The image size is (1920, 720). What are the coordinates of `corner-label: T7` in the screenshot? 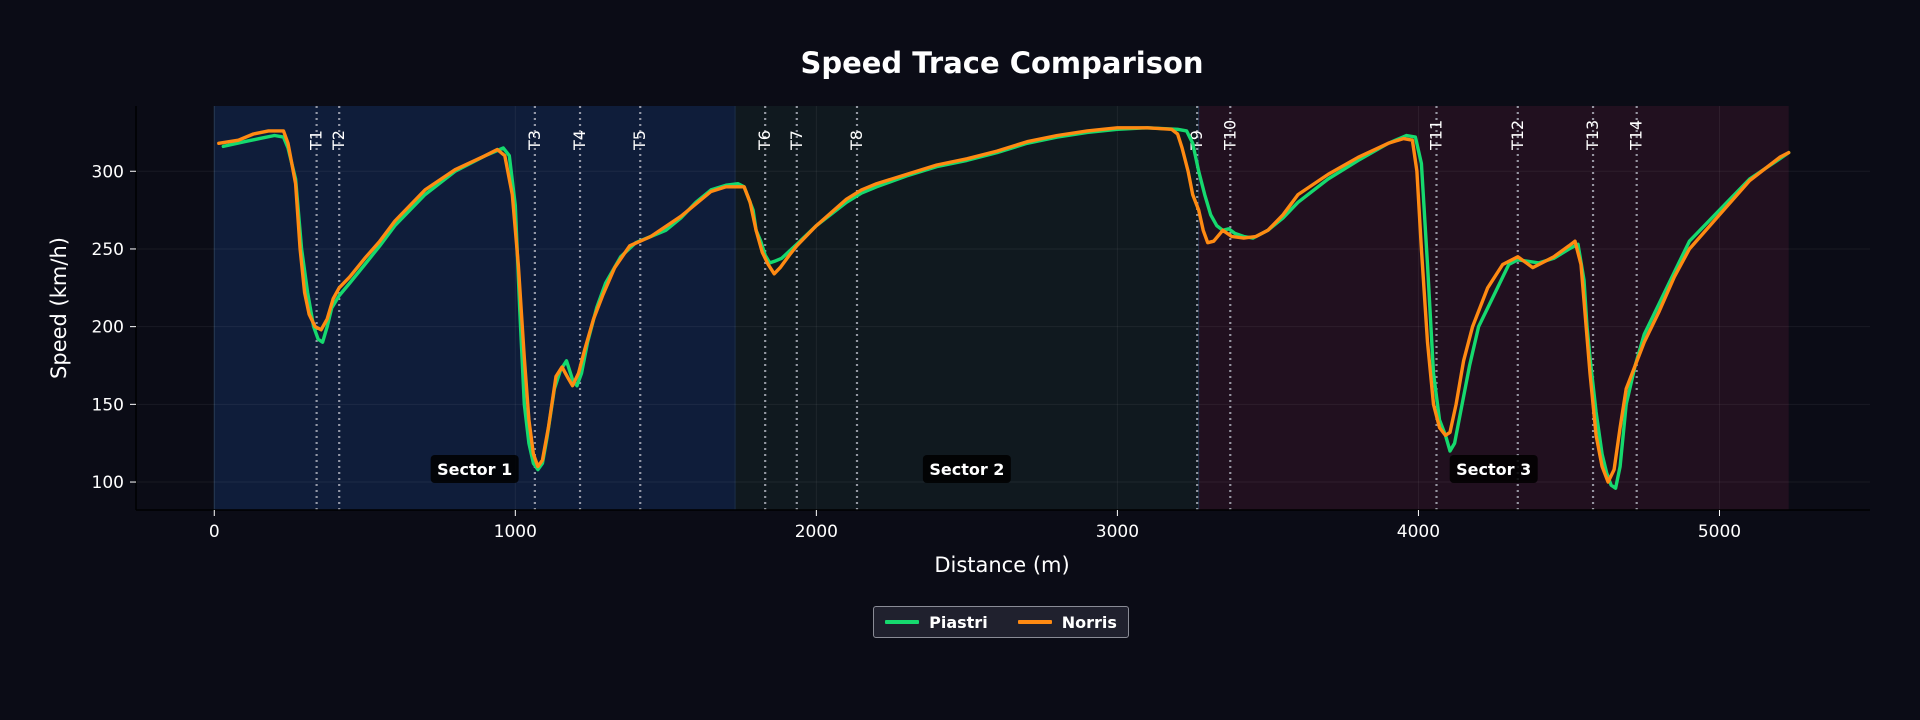 It's located at (796, 140).